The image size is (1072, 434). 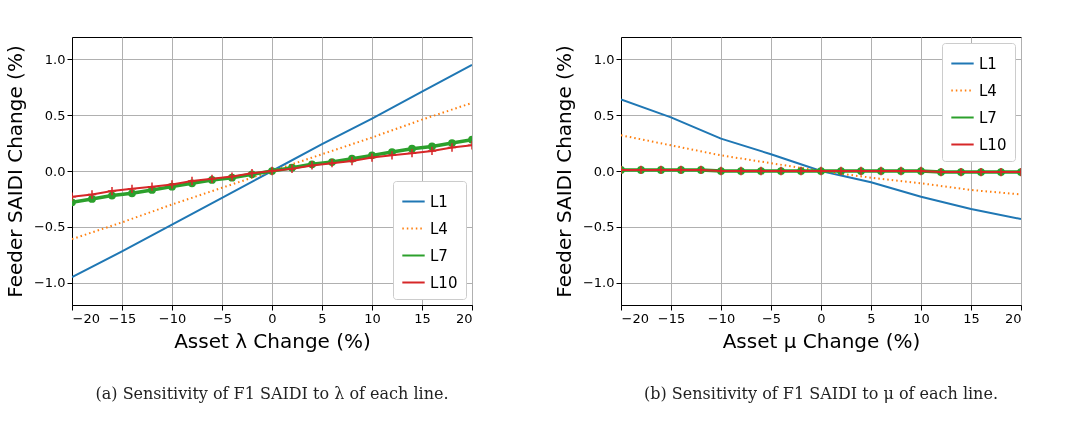 What do you see at coordinates (272, 340) in the screenshot?
I see `x-axis-title: Asset λ Change (%)` at bounding box center [272, 340].